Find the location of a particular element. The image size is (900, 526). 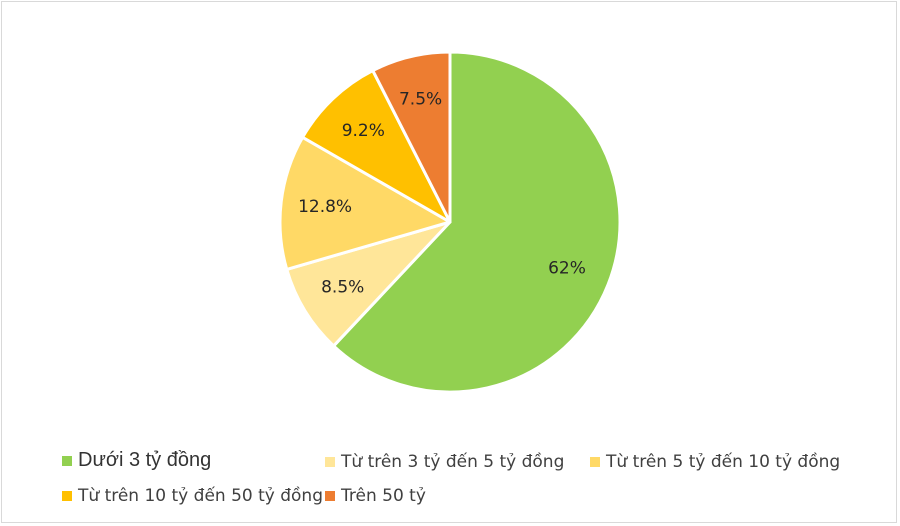

legend-label: Dưới 3 tỷ đồng is located at coordinates (145, 460).